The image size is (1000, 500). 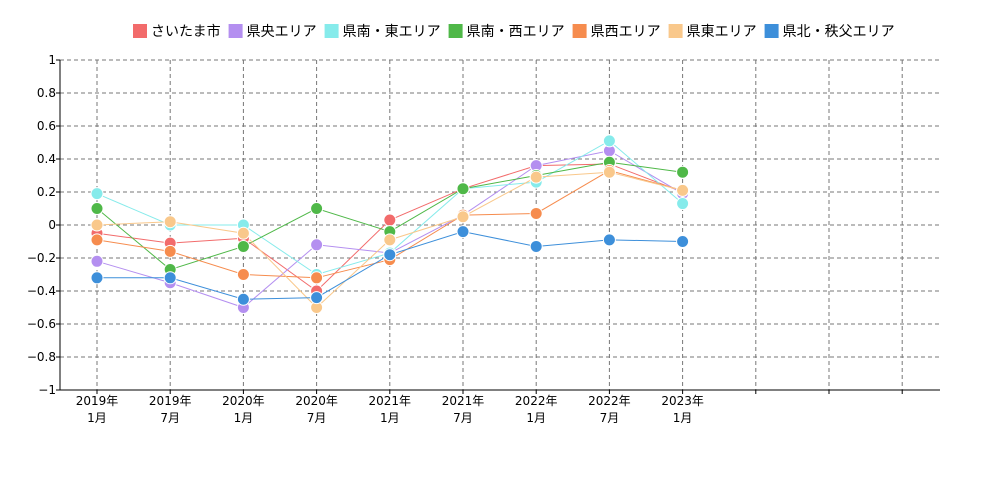 I want to click on y-tick-label: 1, so click(x=52, y=60).